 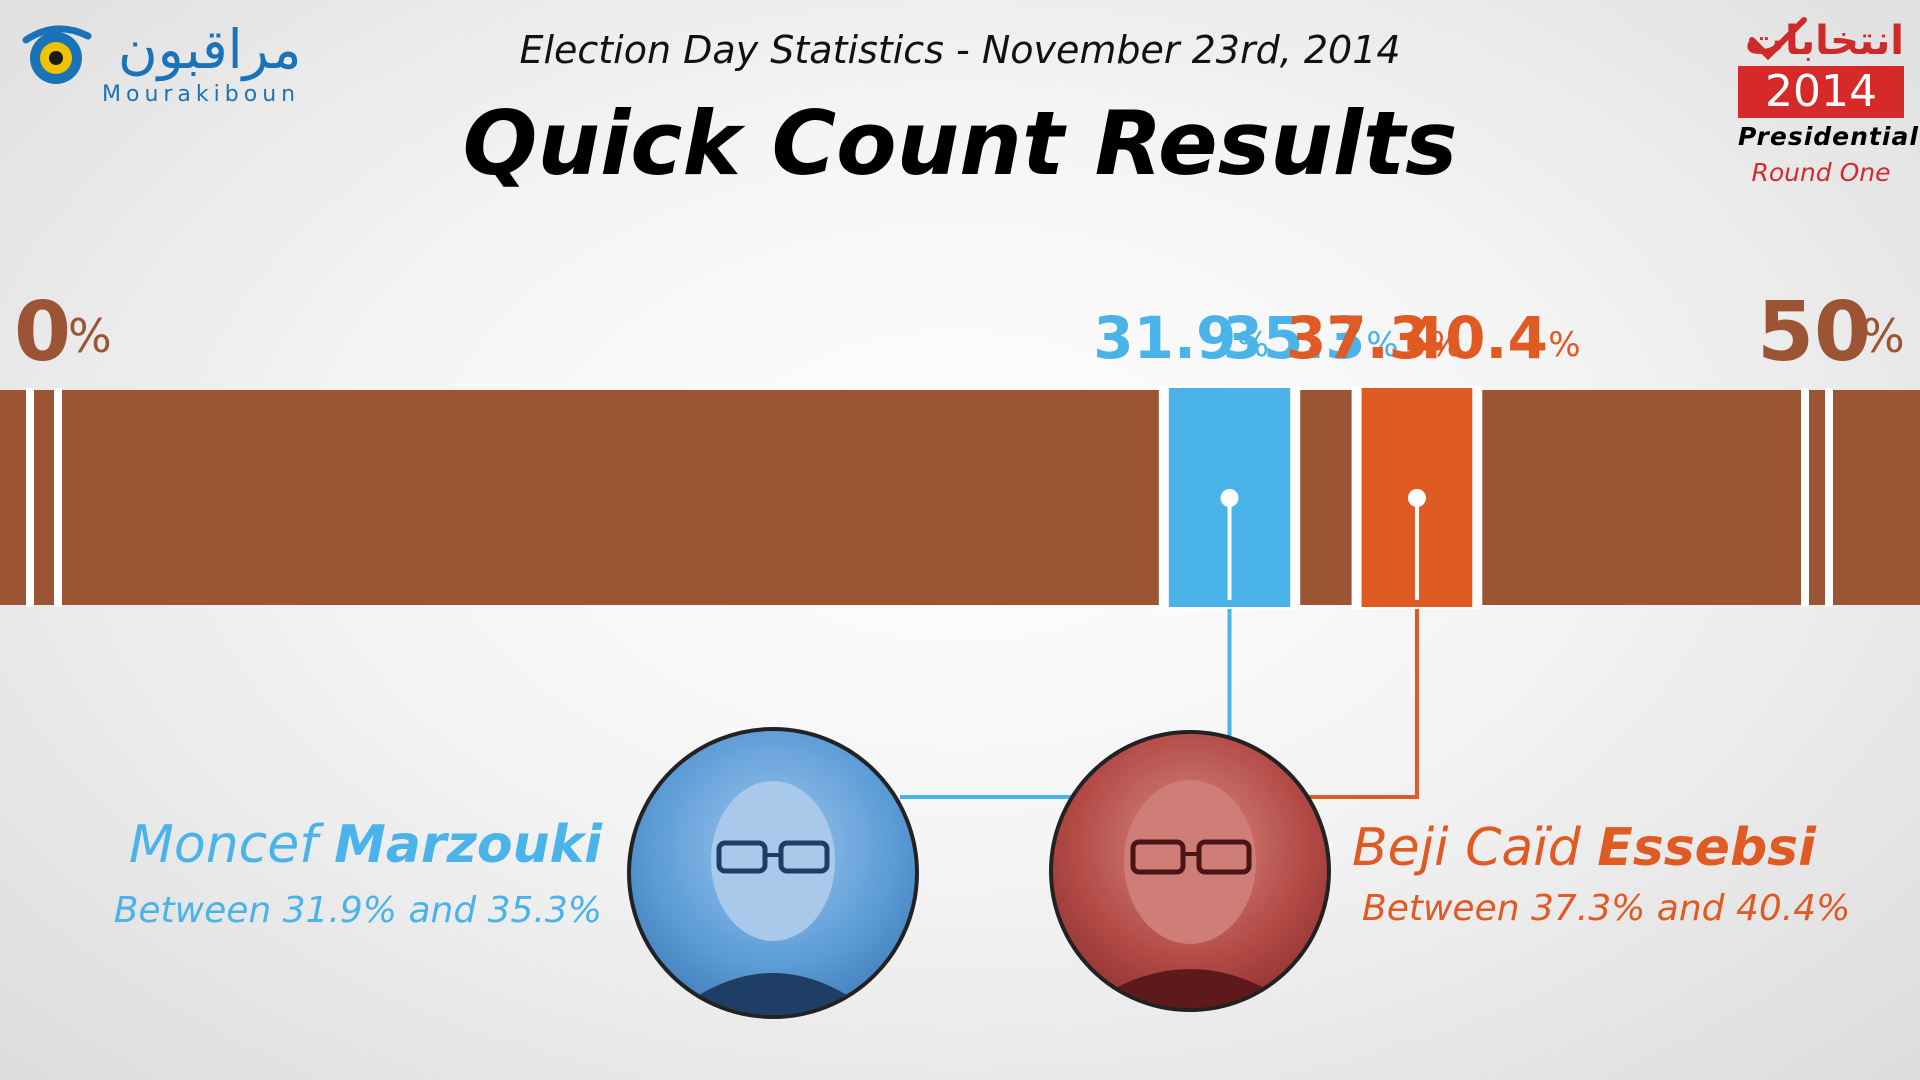 What do you see at coordinates (357, 910) in the screenshot?
I see `marzouki-range: Between 31.9% and 35.3%` at bounding box center [357, 910].